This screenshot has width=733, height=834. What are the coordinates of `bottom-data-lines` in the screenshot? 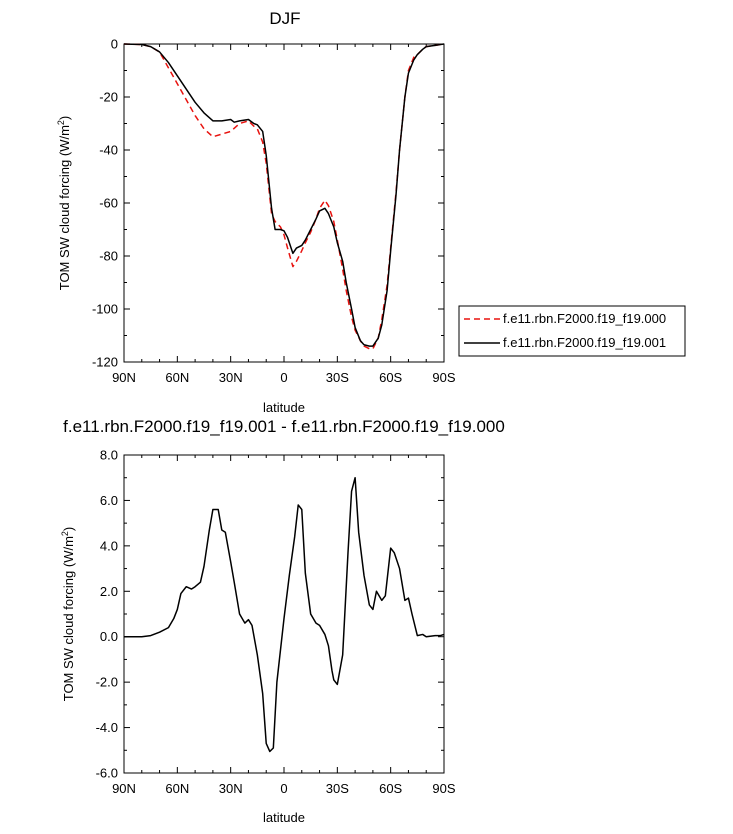 It's located at (284, 614).